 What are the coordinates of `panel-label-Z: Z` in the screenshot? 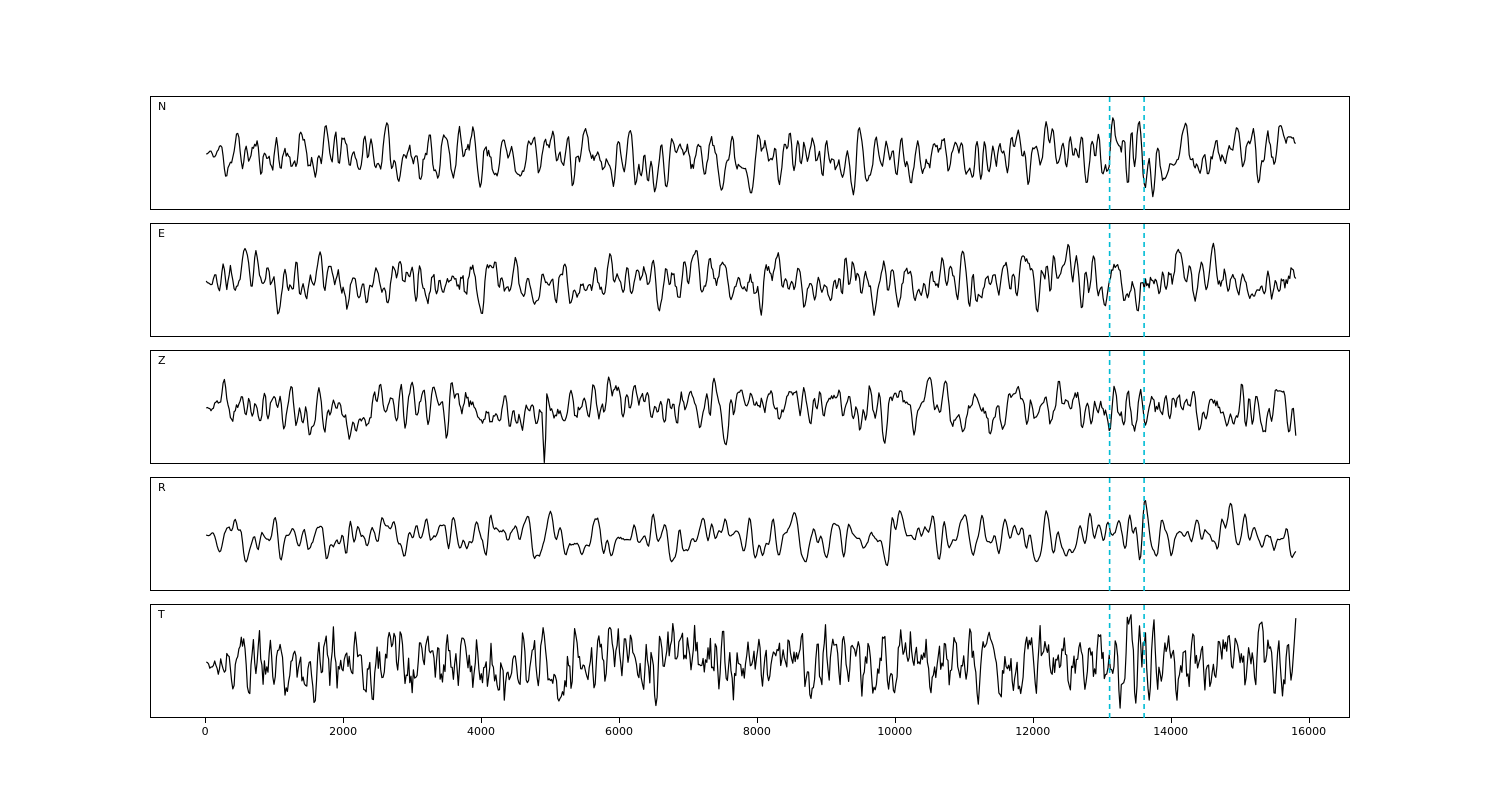 It's located at (162, 360).